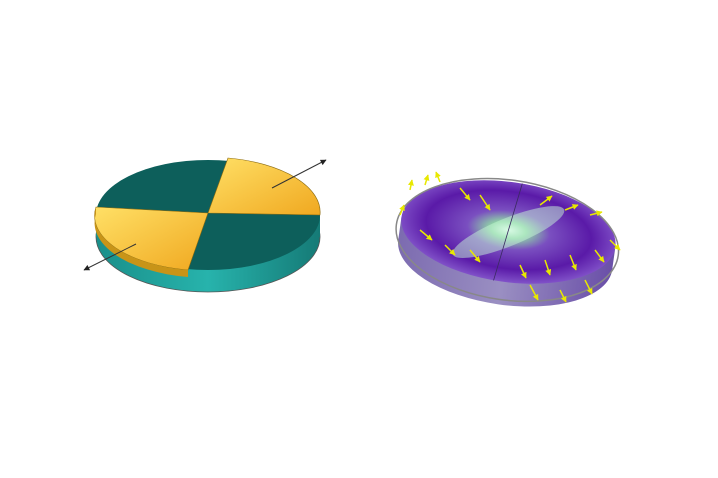  I want to click on boundary-ring, so click(507, 240).